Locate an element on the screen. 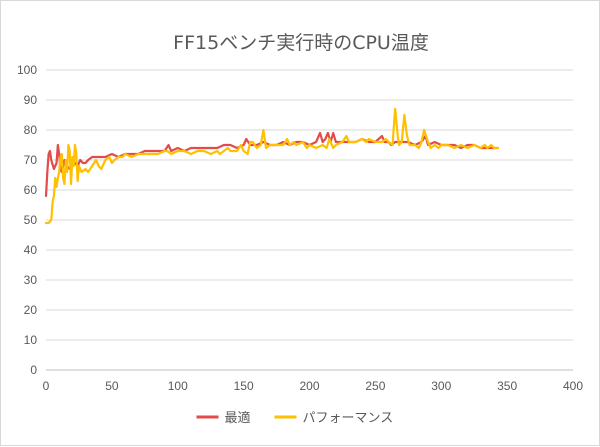  y-tick-label: 50 is located at coordinates (31, 220).